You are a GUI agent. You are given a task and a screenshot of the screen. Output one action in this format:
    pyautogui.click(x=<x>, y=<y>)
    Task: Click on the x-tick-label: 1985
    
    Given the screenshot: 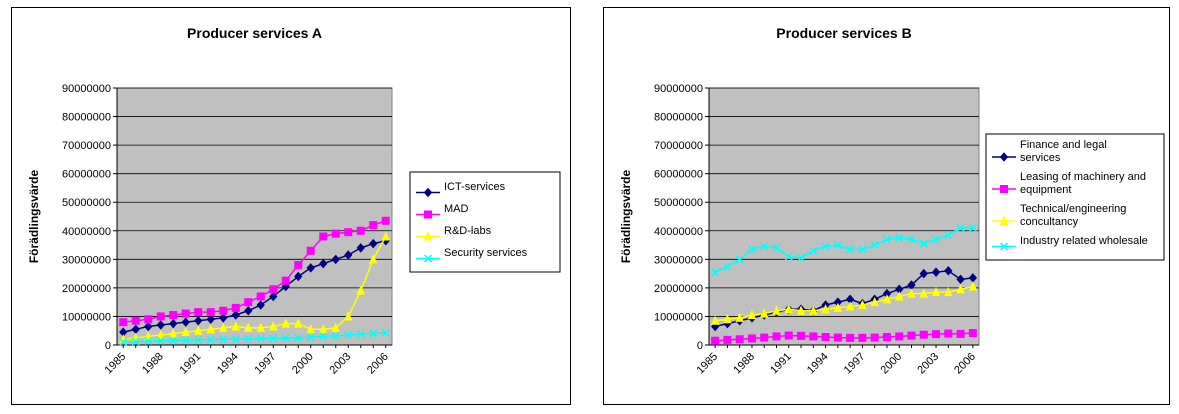 What is the action you would take?
    pyautogui.click(x=116, y=364)
    